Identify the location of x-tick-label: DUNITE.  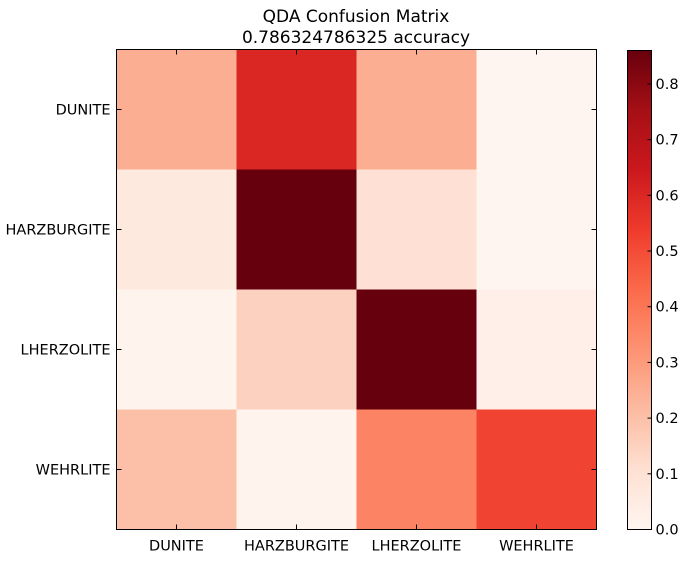
(176, 547).